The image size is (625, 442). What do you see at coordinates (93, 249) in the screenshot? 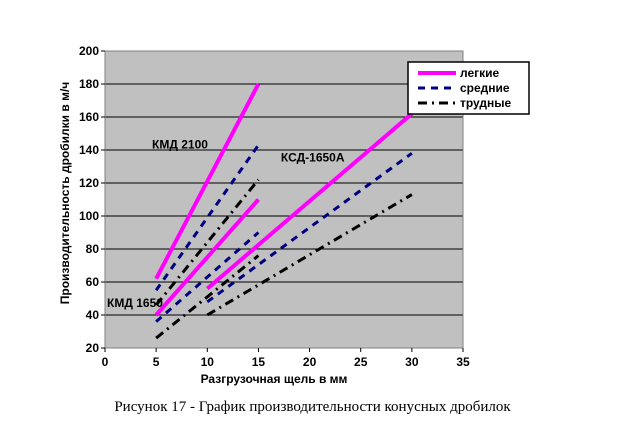
I see `y-tick-label: 80` at bounding box center [93, 249].